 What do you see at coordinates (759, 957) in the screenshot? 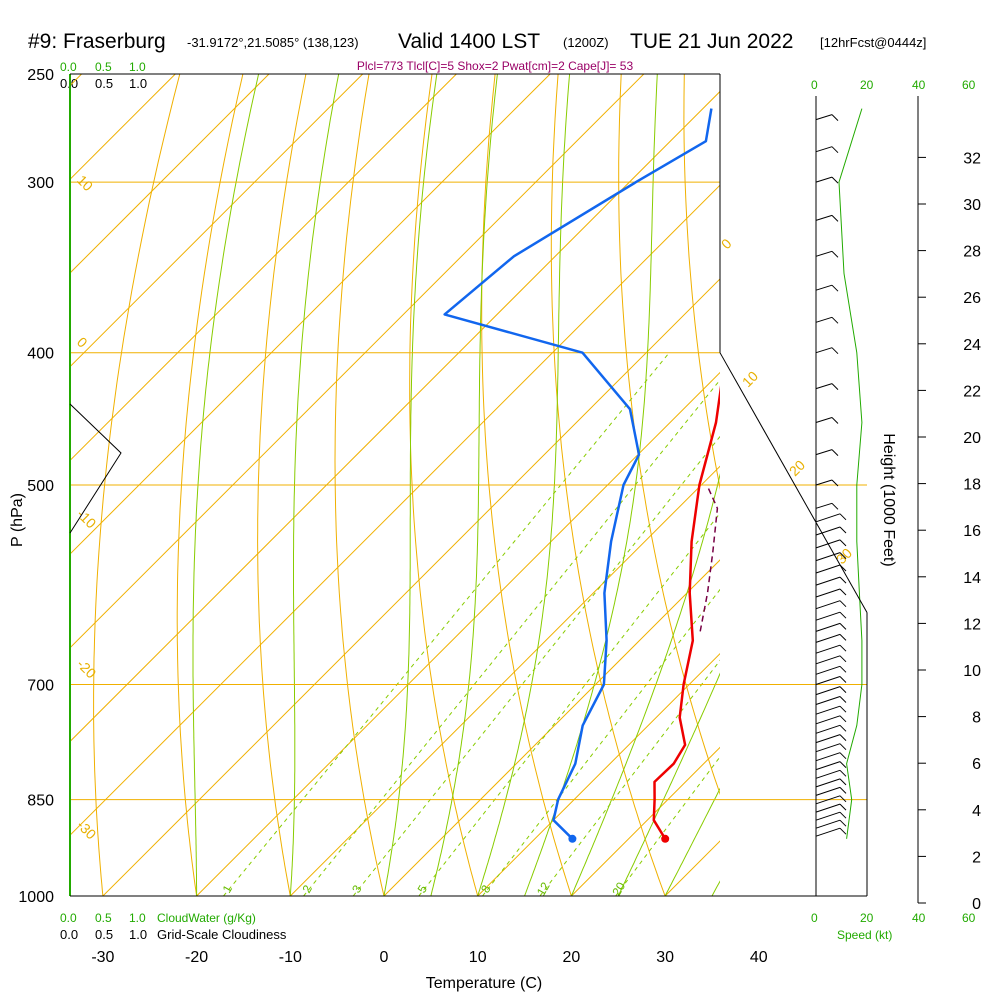
I see `temperature-tick-label: 40` at bounding box center [759, 957].